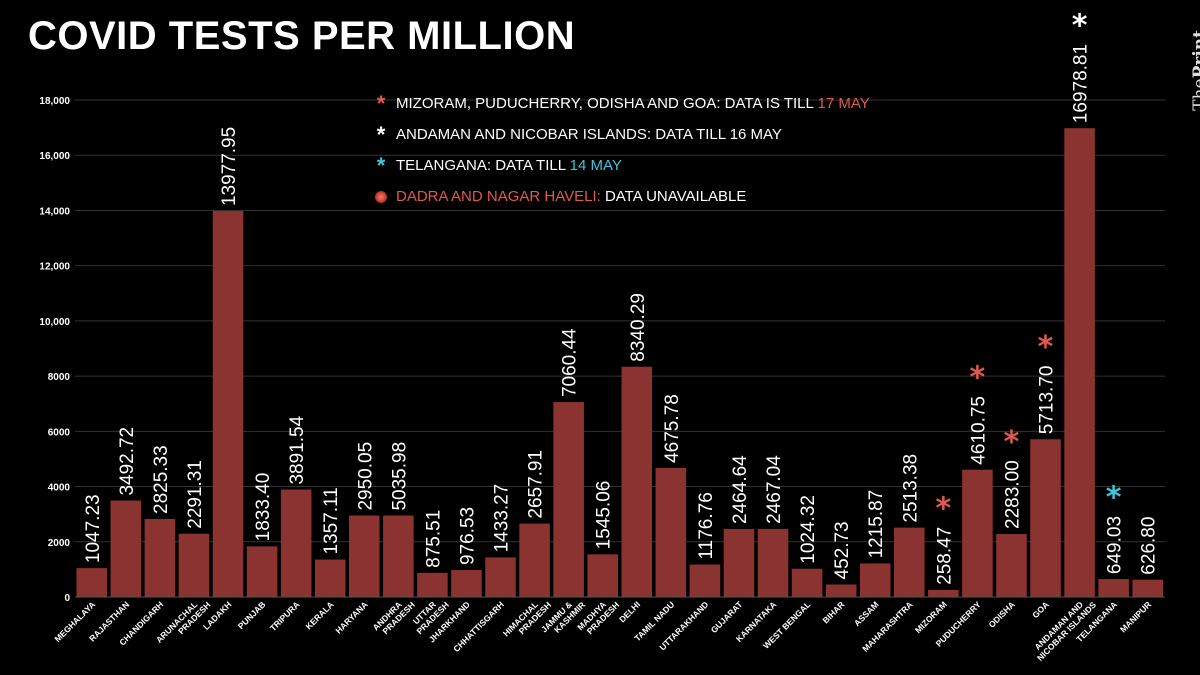 This screenshot has width=1200, height=675. Describe the element at coordinates (59, 488) in the screenshot. I see `y-tick-label: 4000` at that location.